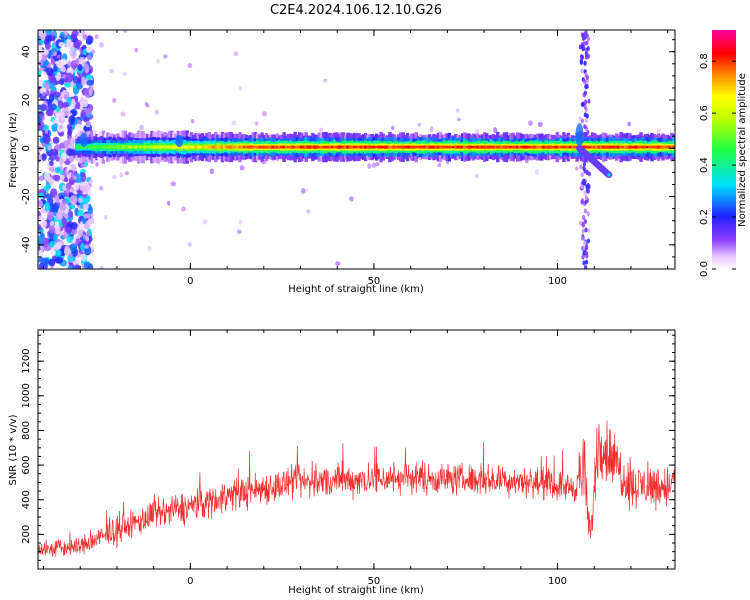 The image size is (750, 600). What do you see at coordinates (26, 100) in the screenshot?
I see `y-tick-label: 20` at bounding box center [26, 100].